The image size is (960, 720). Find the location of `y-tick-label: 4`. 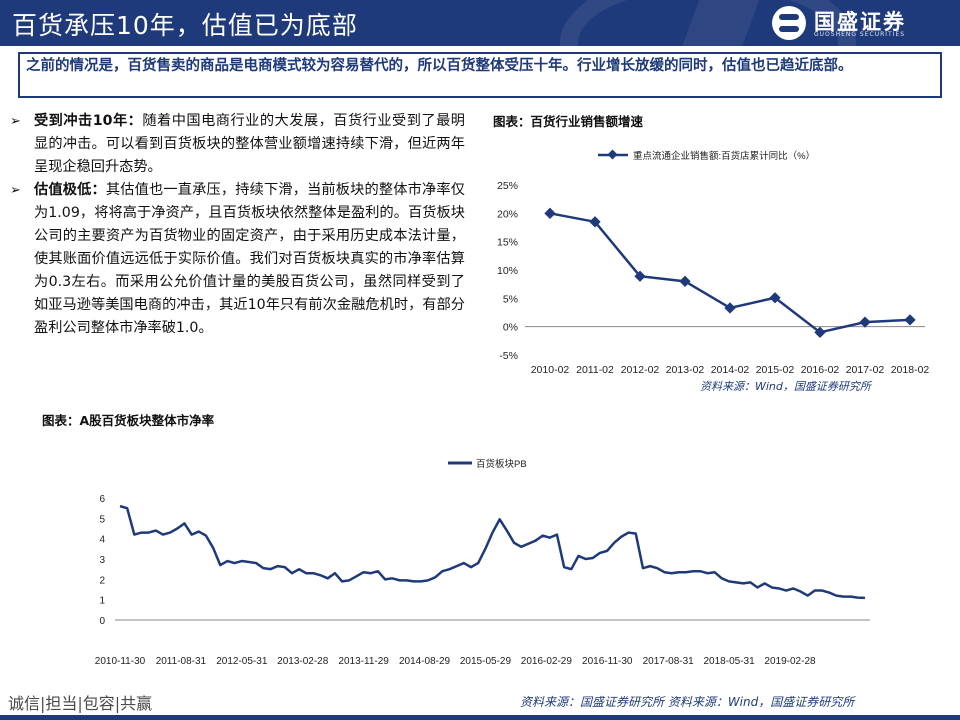

y-tick-label: 4 is located at coordinates (102, 540).